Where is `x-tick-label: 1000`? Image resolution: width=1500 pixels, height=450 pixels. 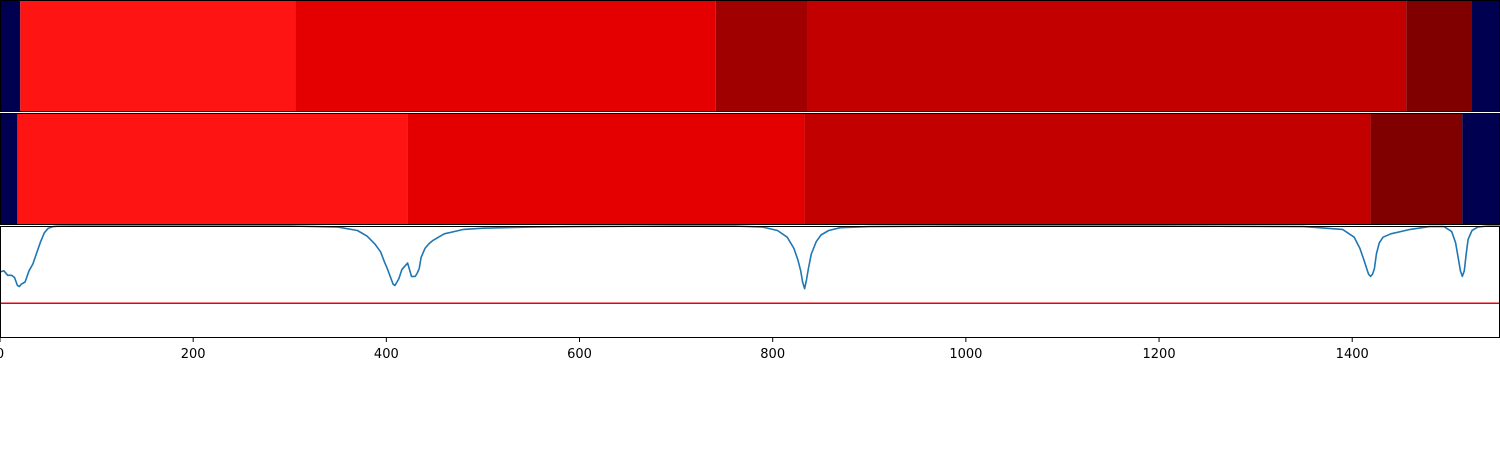 x-tick-label: 1000 is located at coordinates (965, 354).